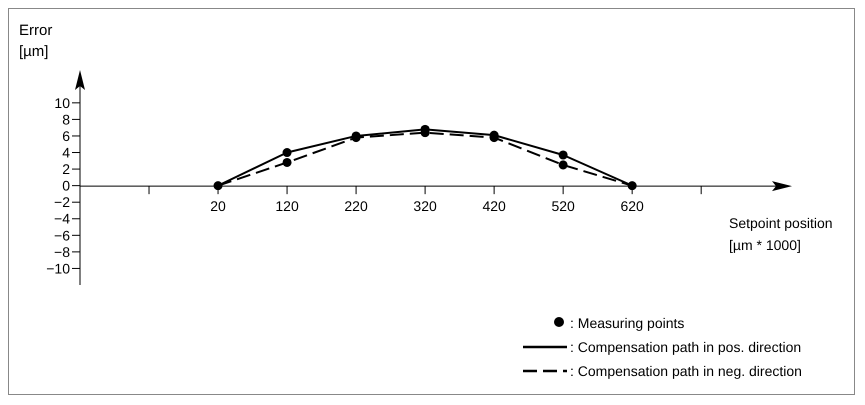  What do you see at coordinates (62, 252) in the screenshot?
I see `y-tick-label: −8` at bounding box center [62, 252].